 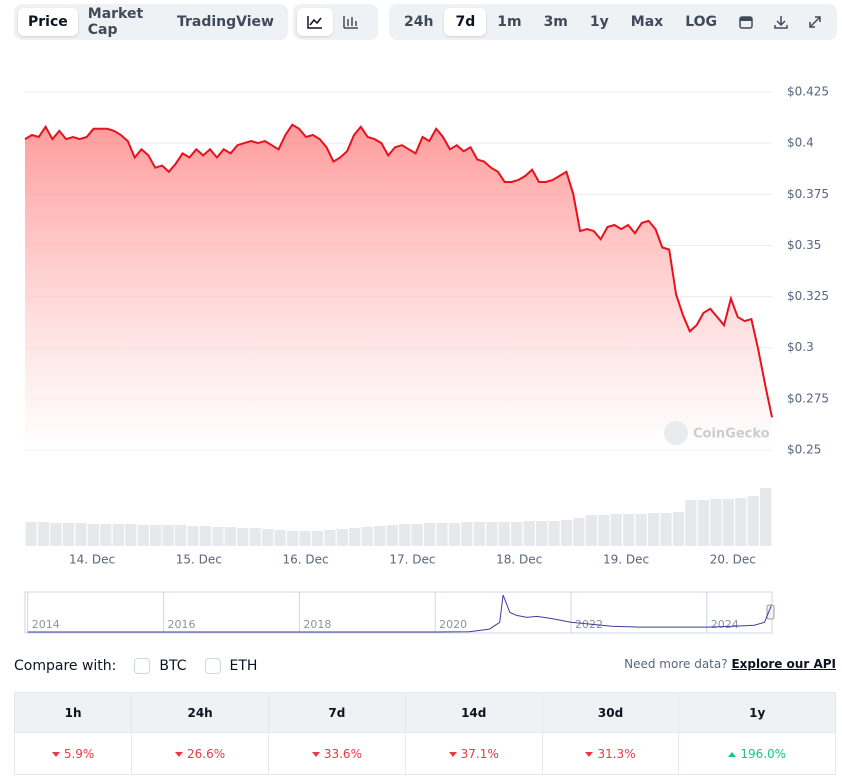 I want to click on range-button: Max, so click(x=647, y=22).